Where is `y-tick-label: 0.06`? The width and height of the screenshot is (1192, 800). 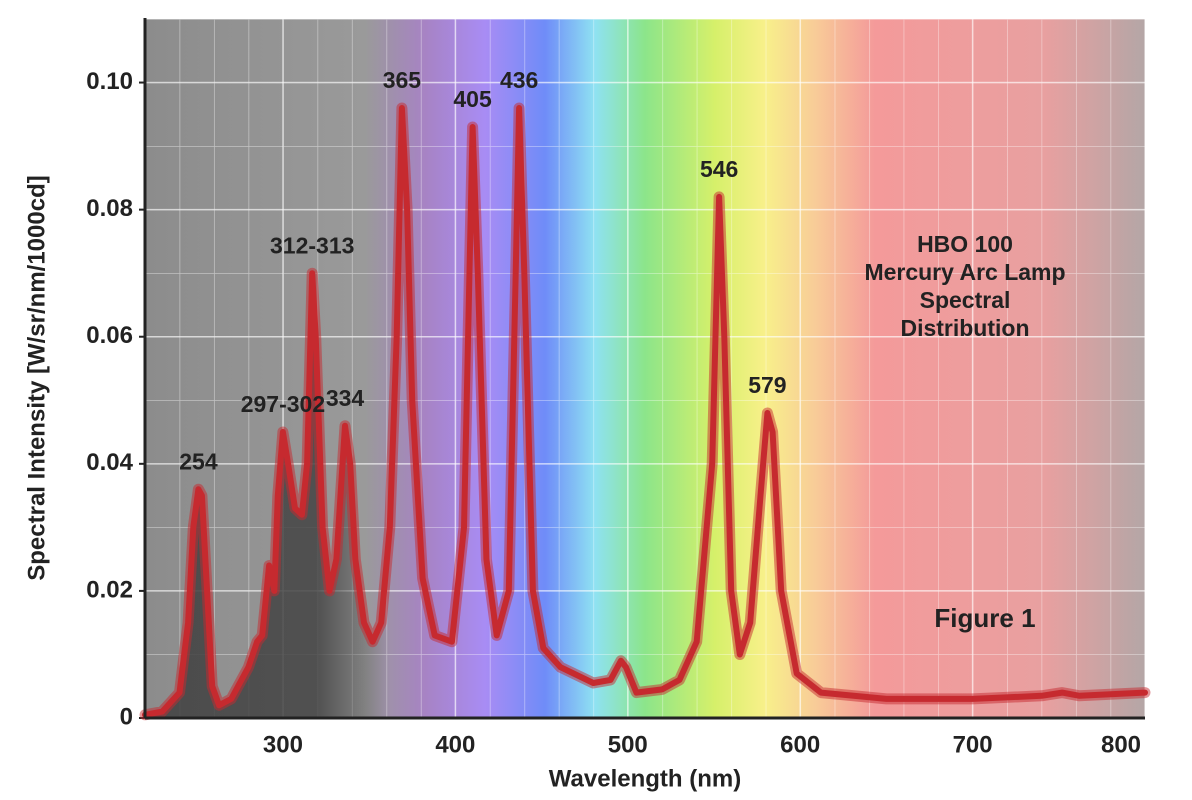
y-tick-label: 0.06 is located at coordinates (109, 335).